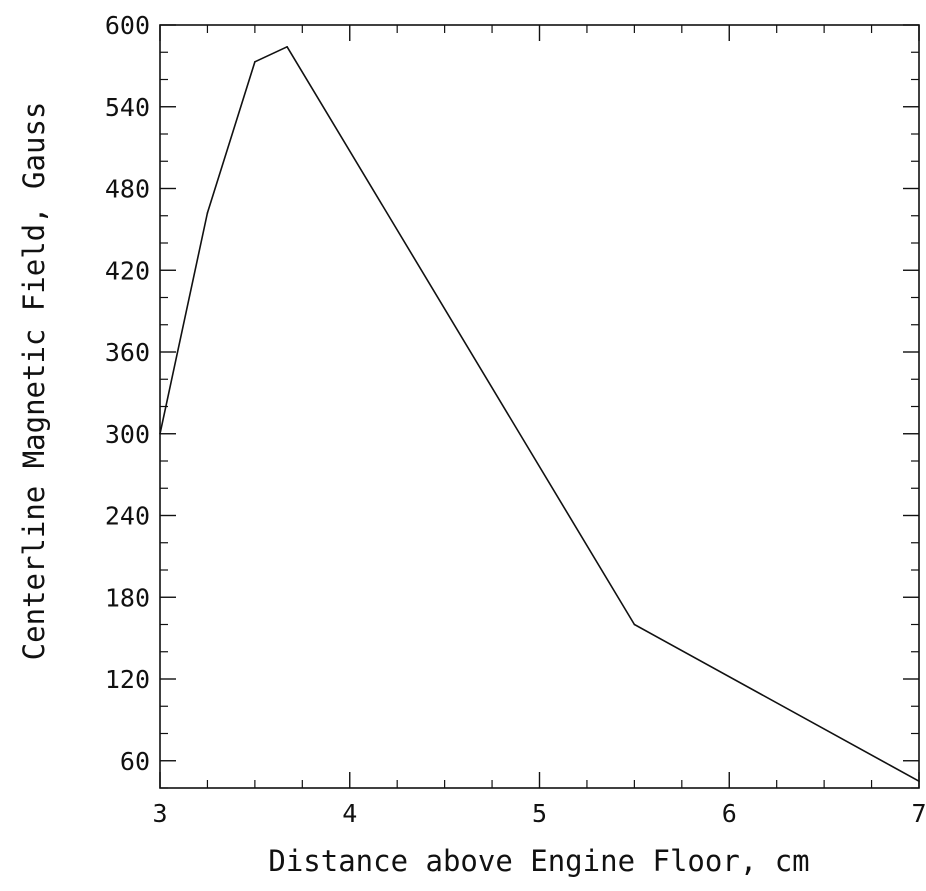 The height and width of the screenshot is (891, 926). Describe the element at coordinates (127, 434) in the screenshot. I see `y-tick-label: 300` at that location.